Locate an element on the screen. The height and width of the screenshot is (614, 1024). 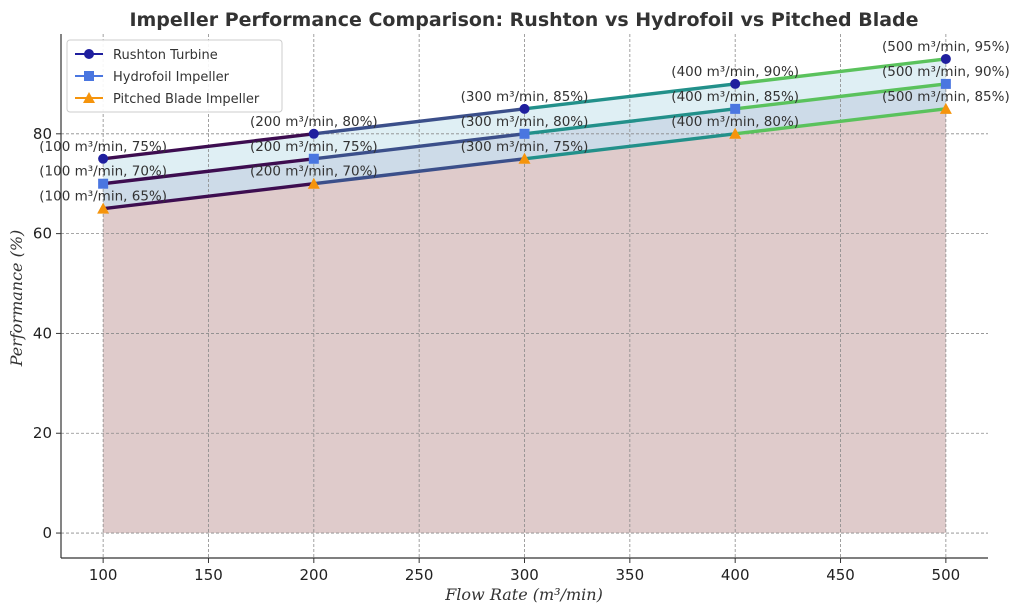
legend-entry: Hydrofoil Impeller is located at coordinates (171, 77).